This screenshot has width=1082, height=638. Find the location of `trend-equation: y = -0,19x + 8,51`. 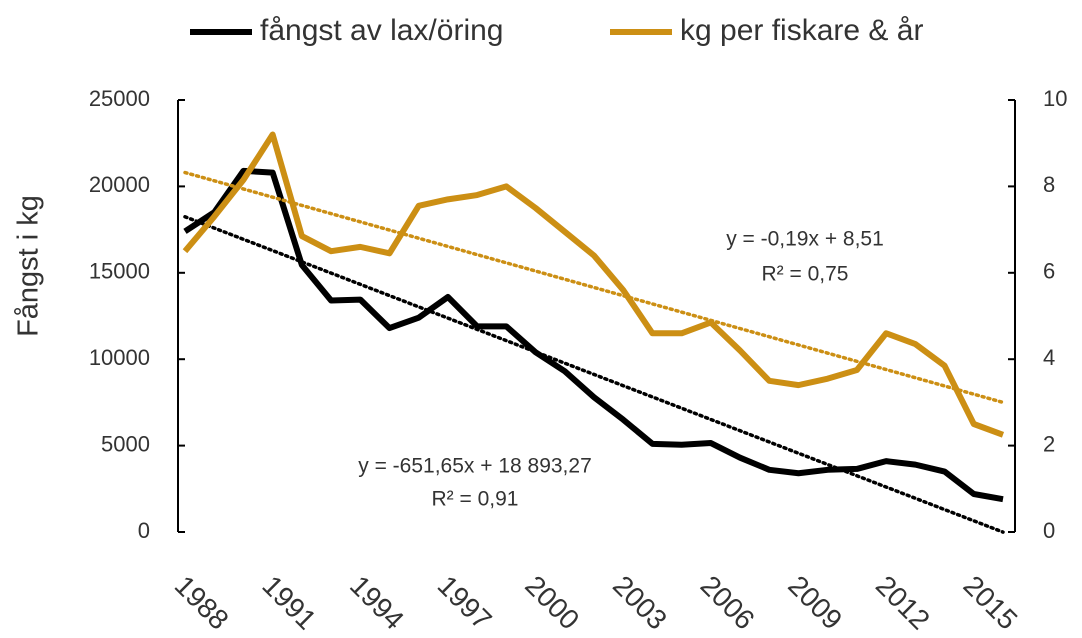

trend-equation: y = -0,19x + 8,51 is located at coordinates (805, 239).